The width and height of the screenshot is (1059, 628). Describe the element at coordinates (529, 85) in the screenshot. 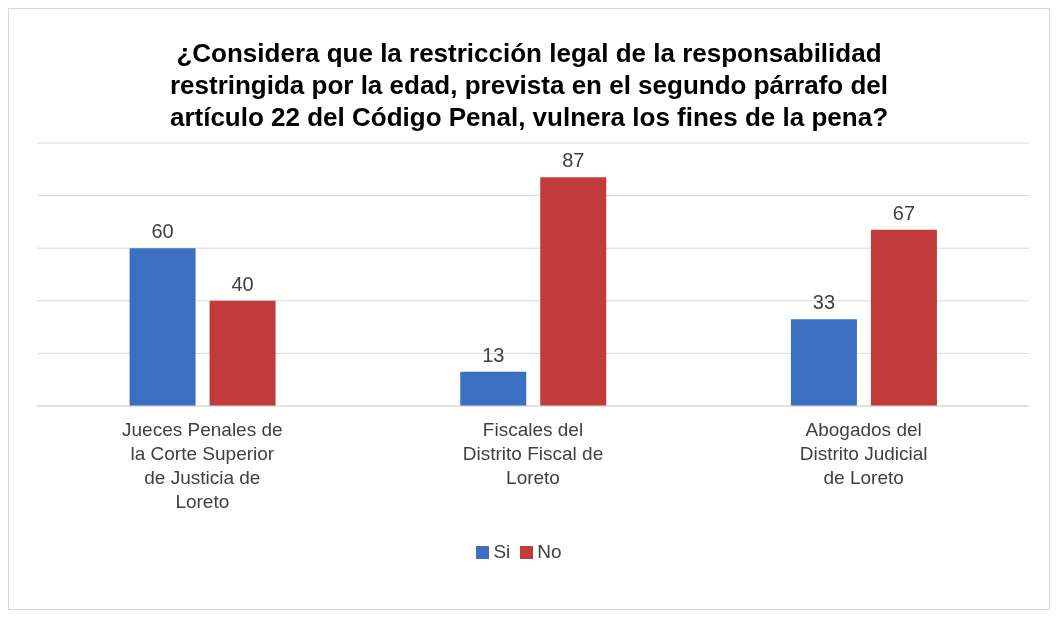

I see `chart-title: ¿Considera que la restricción legal de la responsabilidad restringida por la edad, prevista en el segundo párrafo del artículo 22 del Código Penal, vulnera los fines de la pena?` at that location.